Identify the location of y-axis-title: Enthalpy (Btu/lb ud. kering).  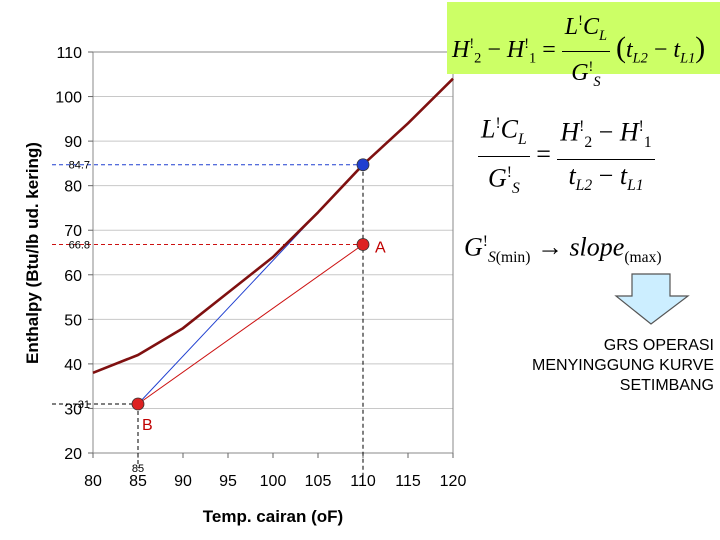
(32, 253).